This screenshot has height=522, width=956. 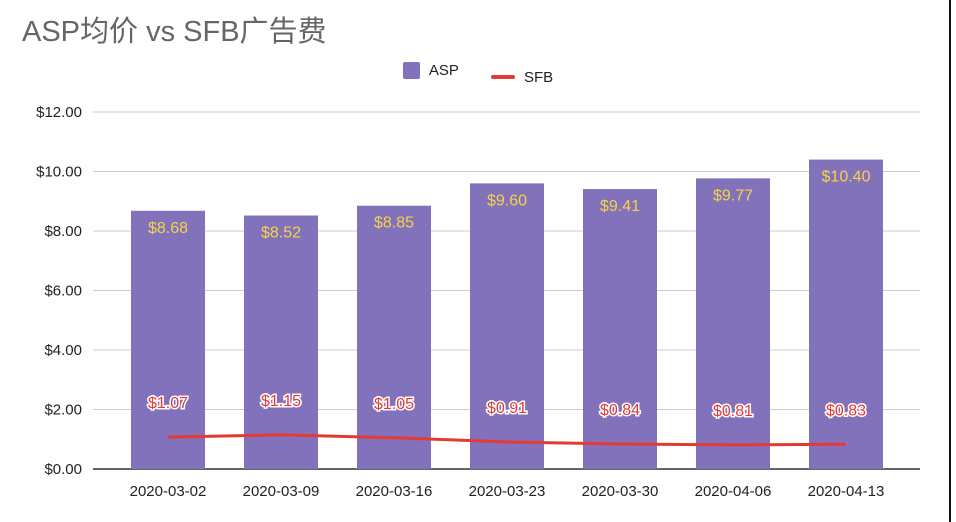 What do you see at coordinates (620, 410) in the screenshot?
I see `data-label-sfb: $0.84` at bounding box center [620, 410].